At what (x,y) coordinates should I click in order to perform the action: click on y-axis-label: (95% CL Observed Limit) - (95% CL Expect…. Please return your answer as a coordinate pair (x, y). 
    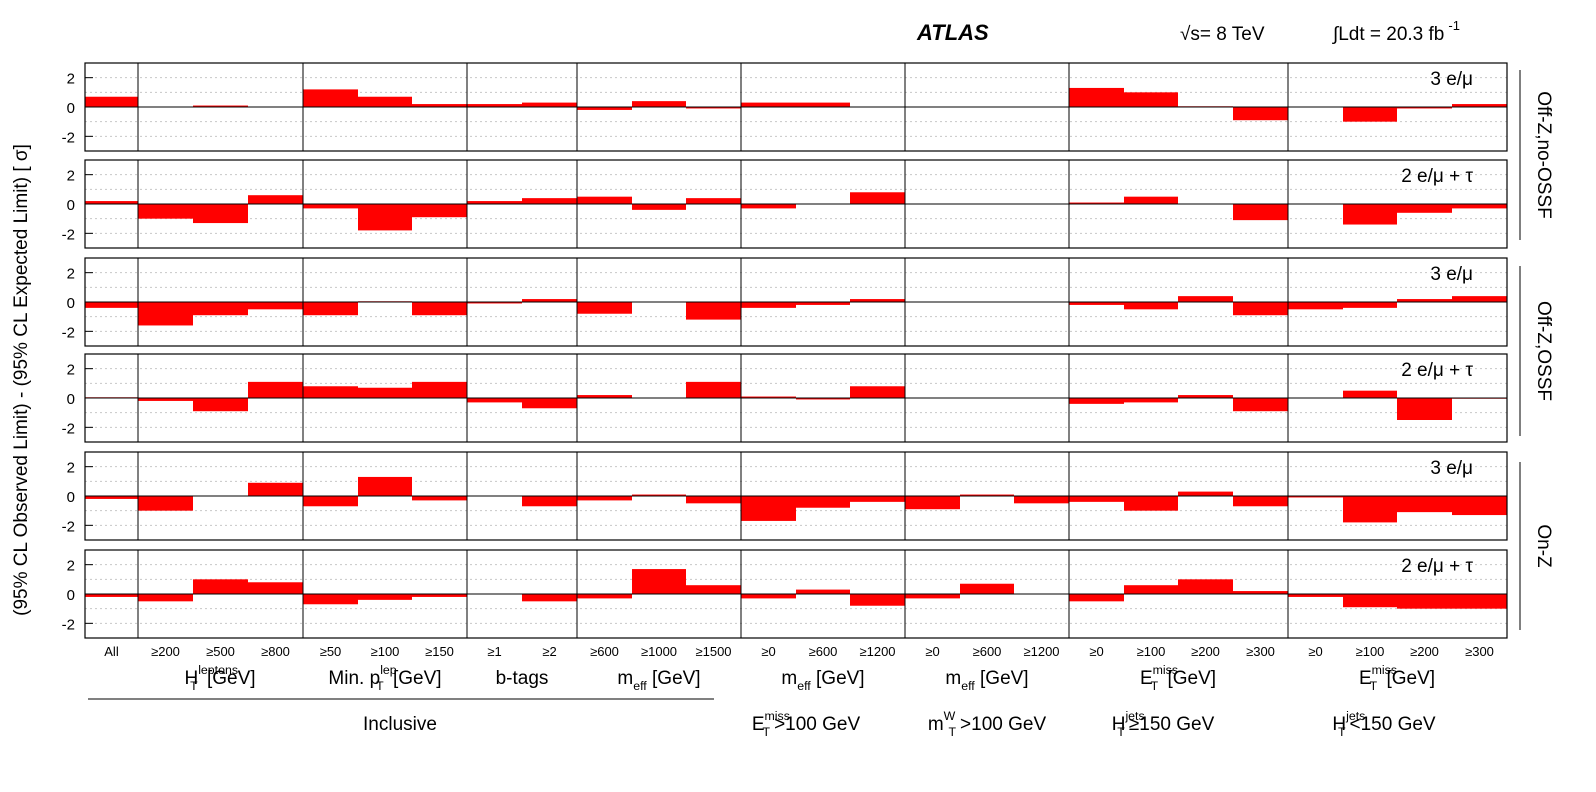
    Looking at the image, I should click on (21, 380).